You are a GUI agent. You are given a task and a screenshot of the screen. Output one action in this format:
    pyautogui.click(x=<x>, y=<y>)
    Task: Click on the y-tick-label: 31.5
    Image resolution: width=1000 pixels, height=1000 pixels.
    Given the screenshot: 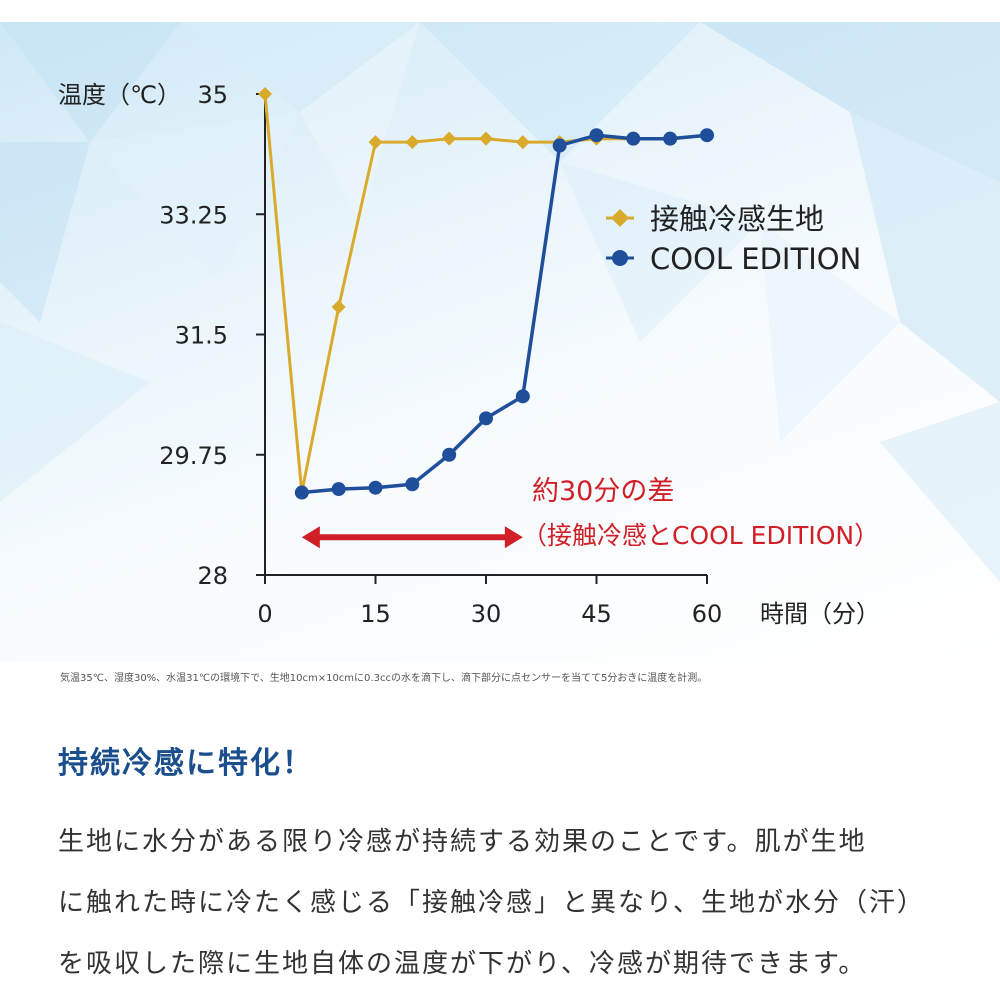 What is the action you would take?
    pyautogui.click(x=201, y=336)
    